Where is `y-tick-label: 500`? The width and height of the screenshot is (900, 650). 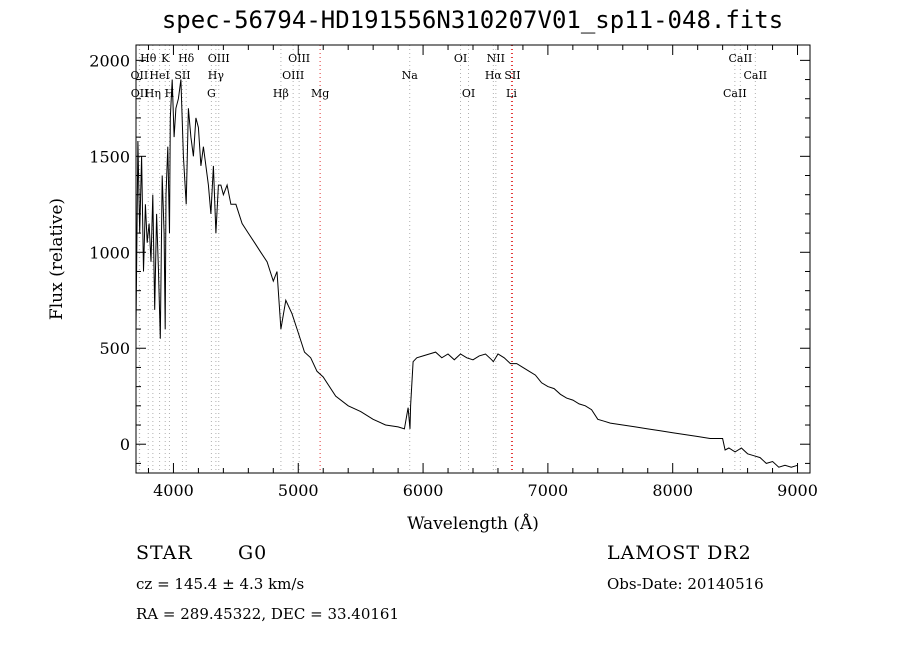
y-tick-label: 500 is located at coordinates (114, 348).